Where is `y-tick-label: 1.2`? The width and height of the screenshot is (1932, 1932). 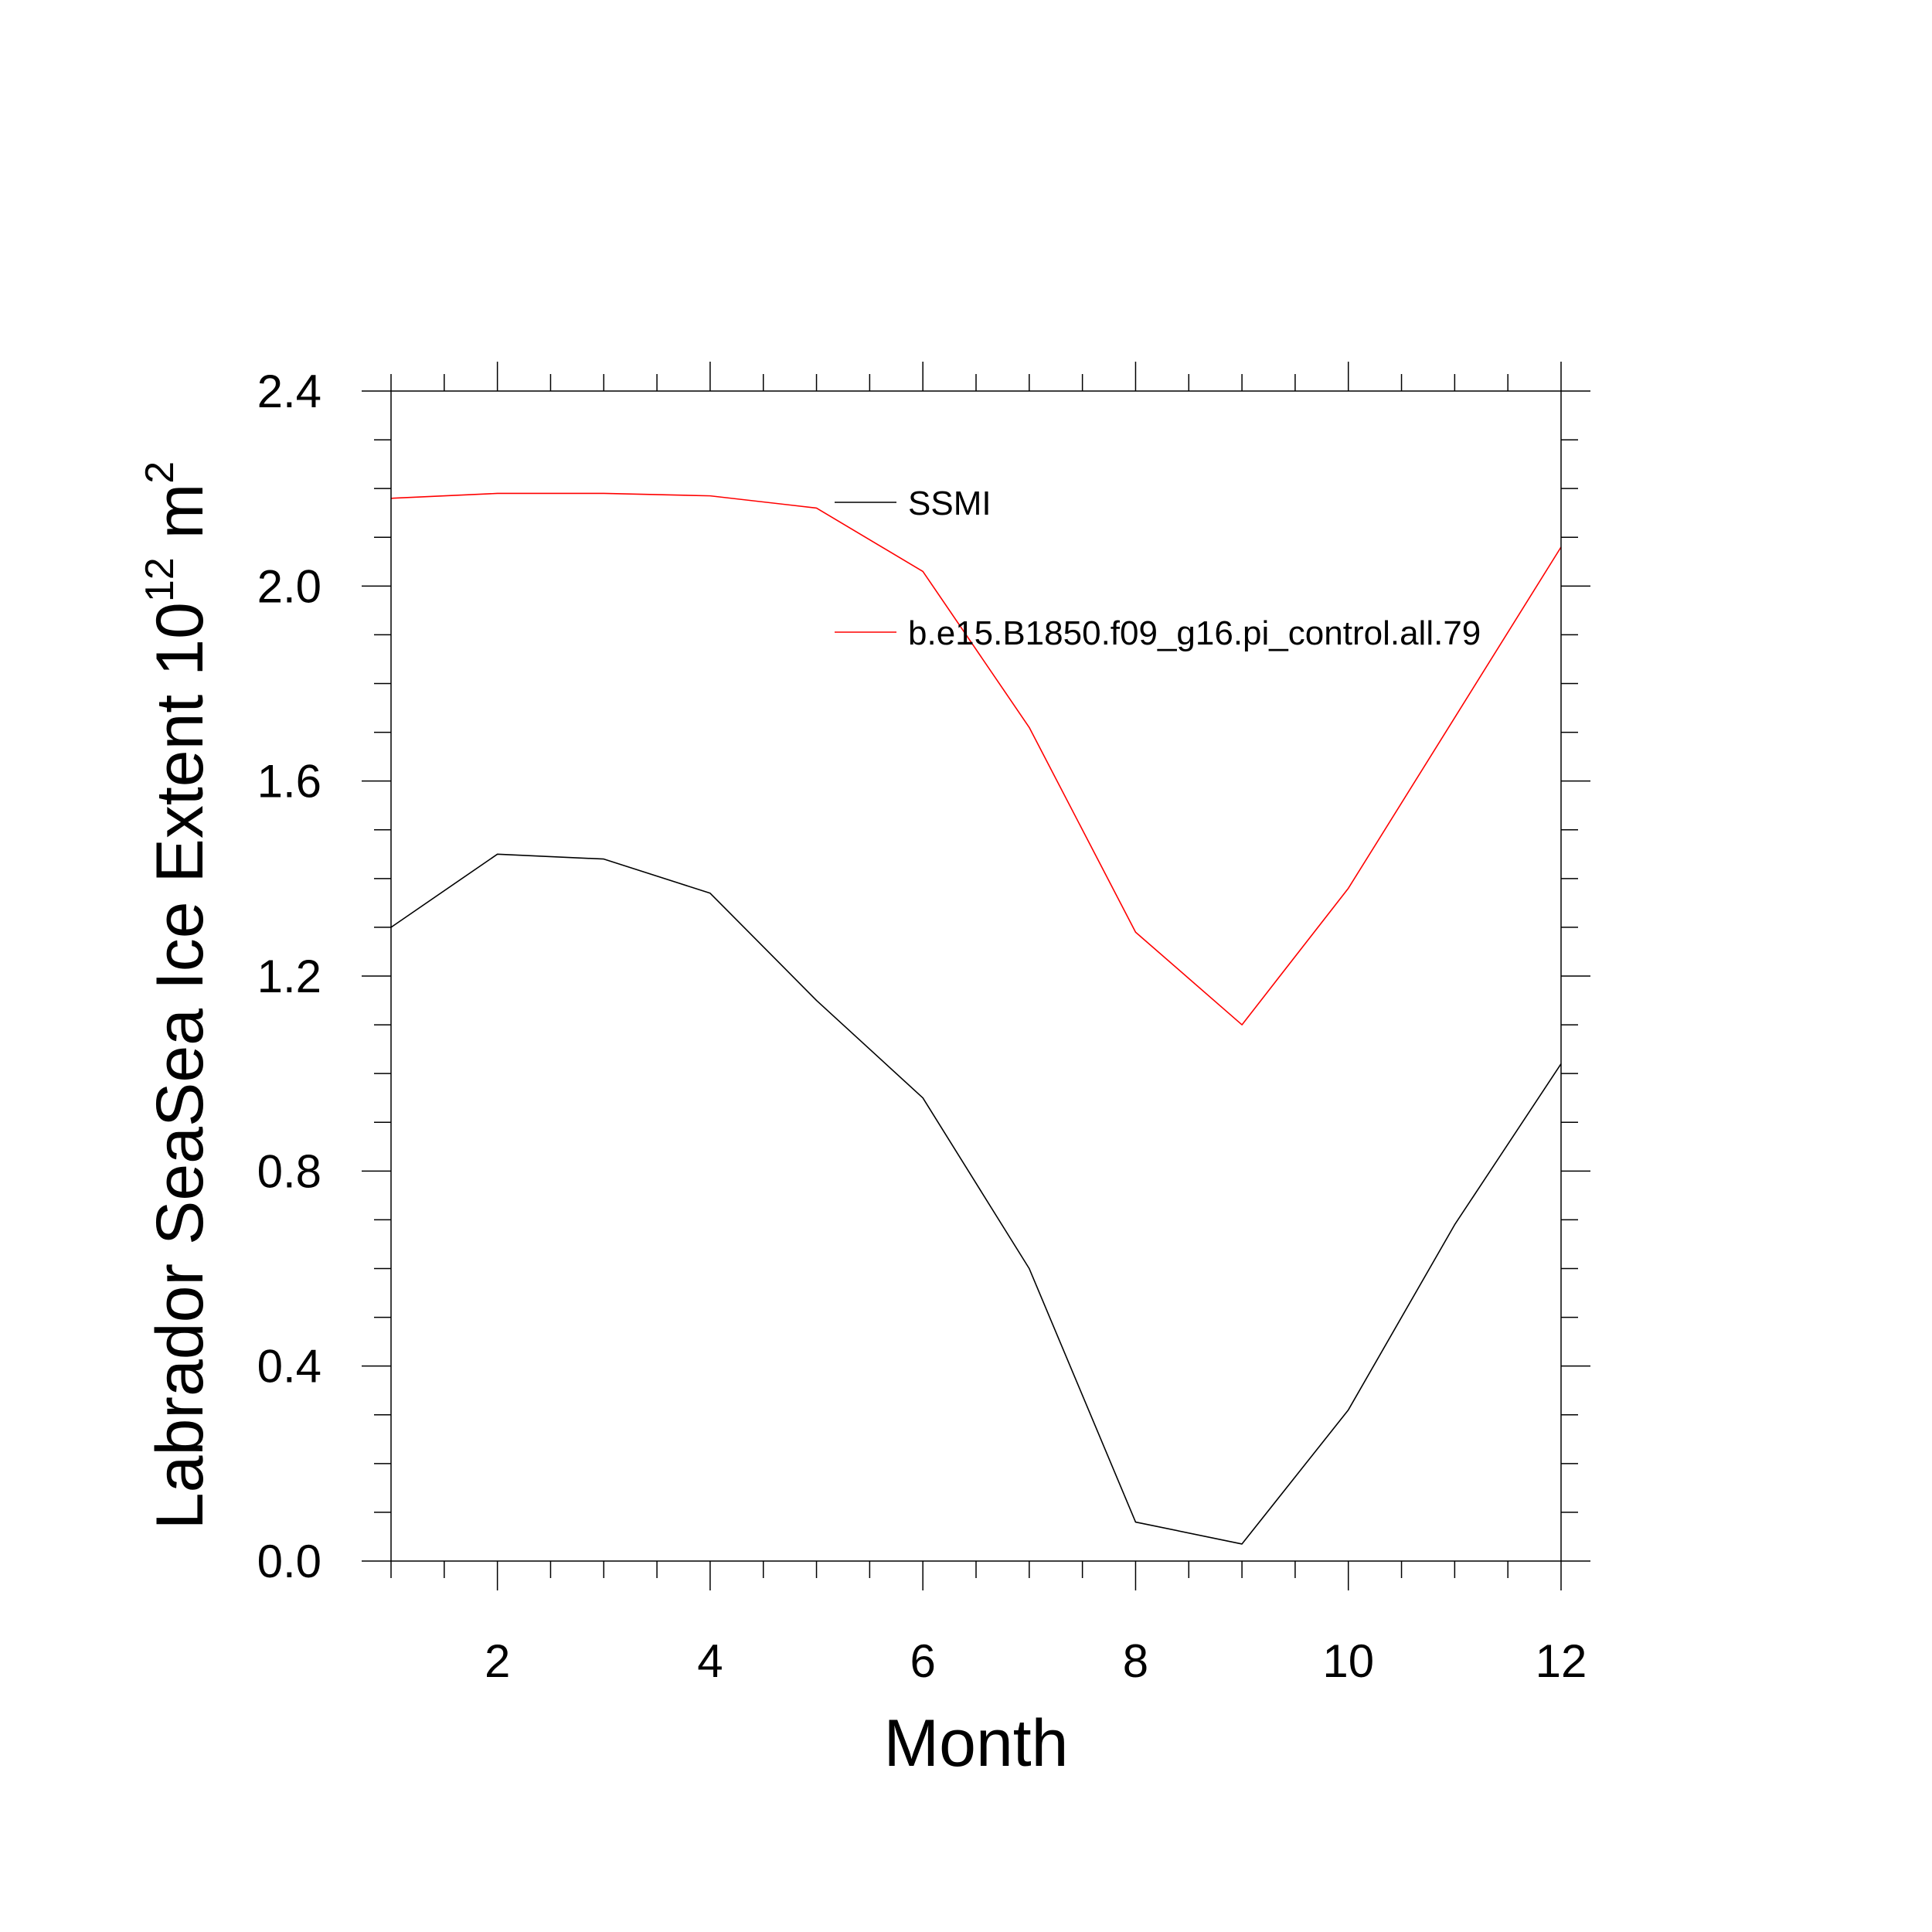
y-tick-label: 1.2 is located at coordinates (289, 977).